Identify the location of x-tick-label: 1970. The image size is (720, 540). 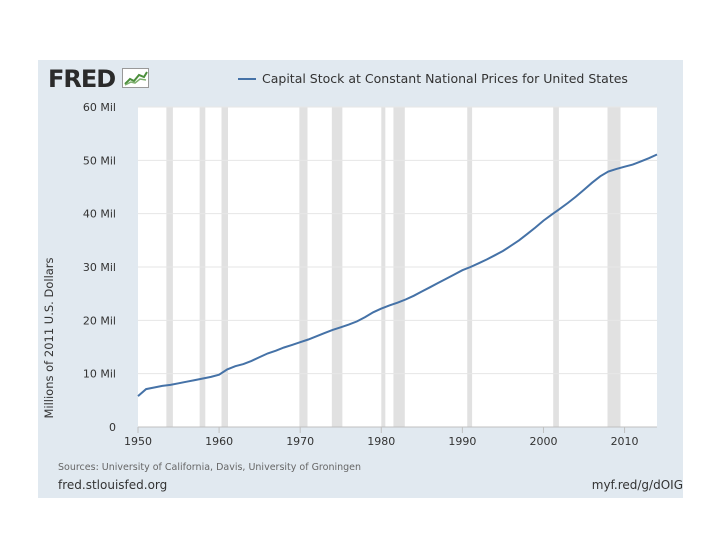
(300, 441).